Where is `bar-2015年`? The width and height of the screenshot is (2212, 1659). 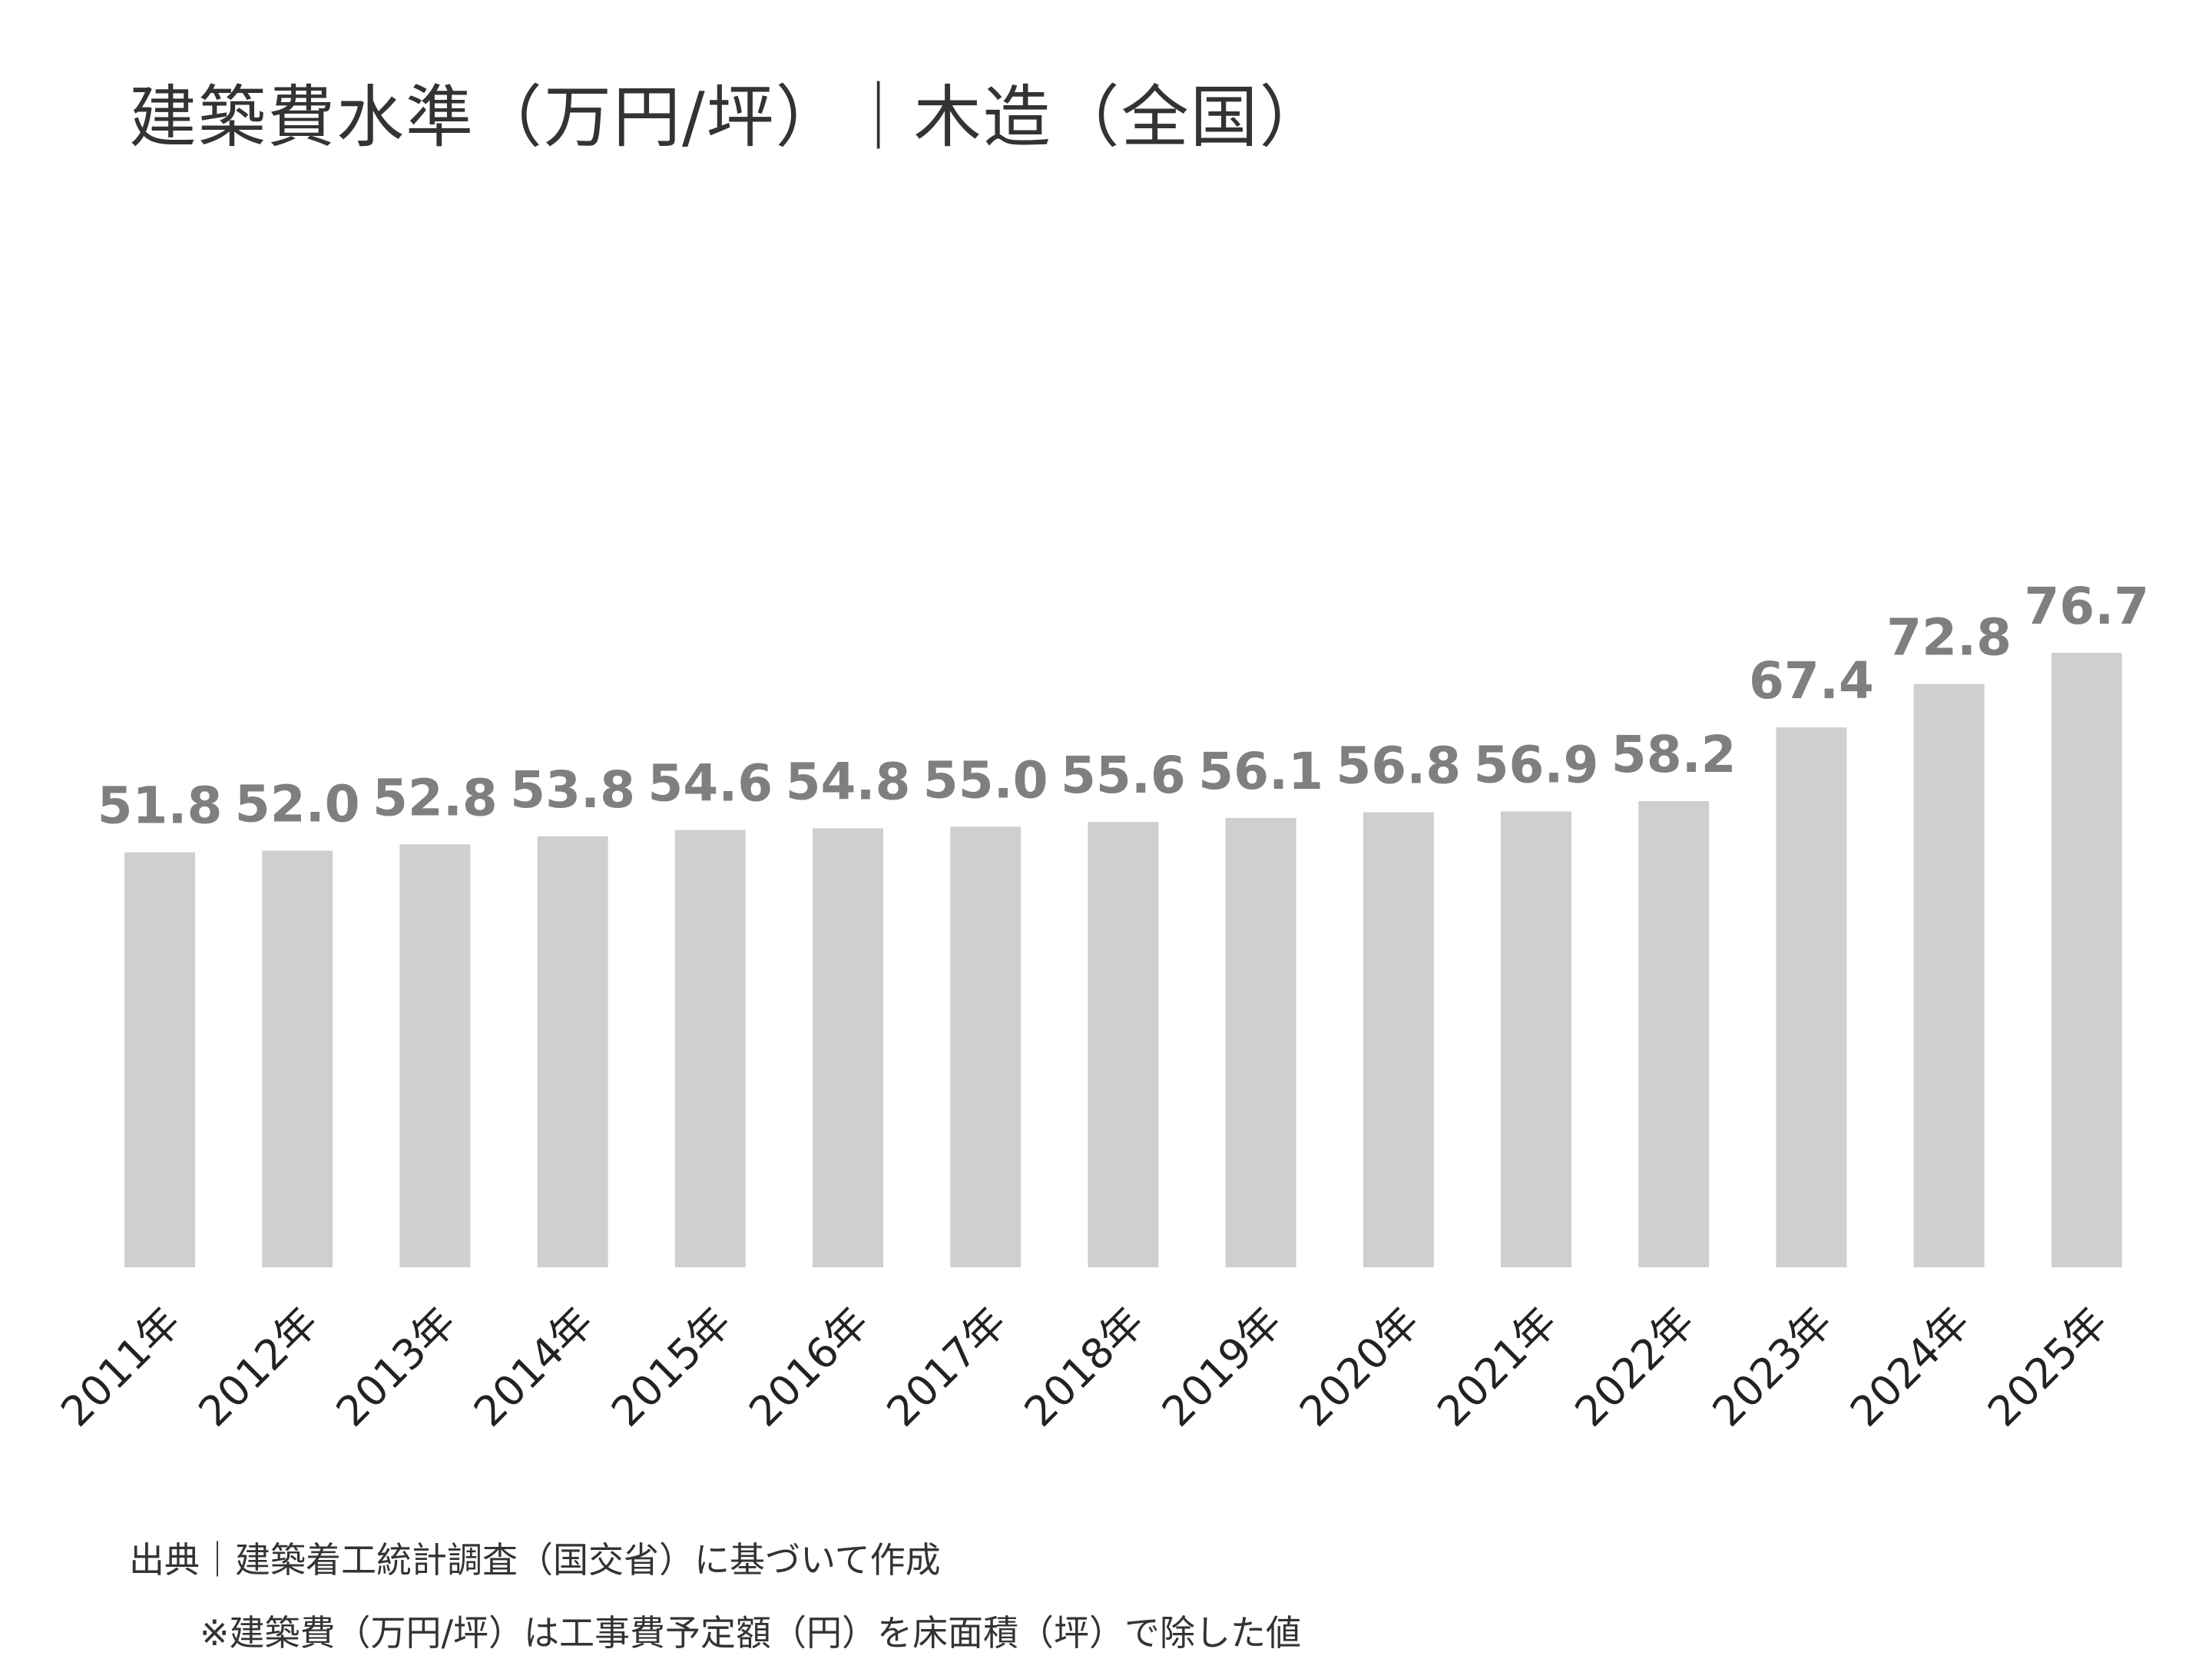
bar-2015年 is located at coordinates (710, 1048).